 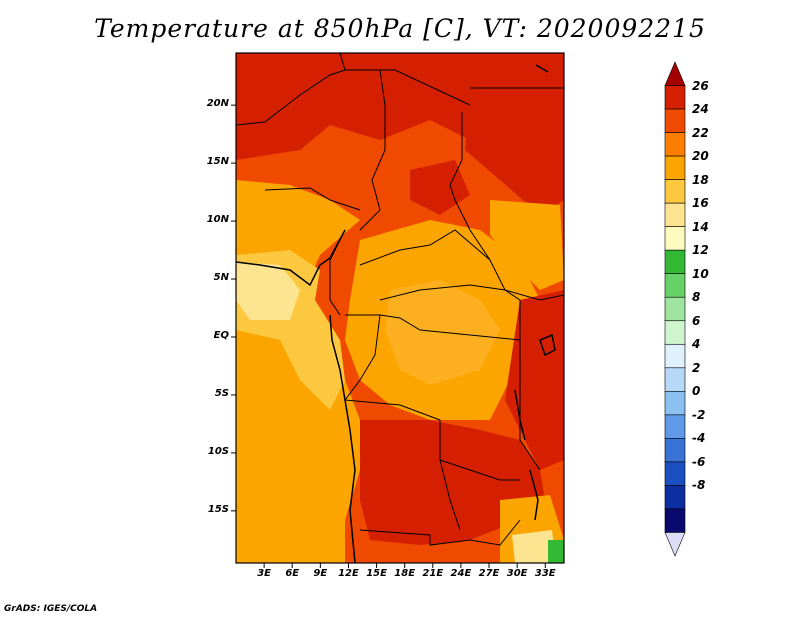 What do you see at coordinates (372, 150) in the screenshot?
I see `border-niger-chad` at bounding box center [372, 150].